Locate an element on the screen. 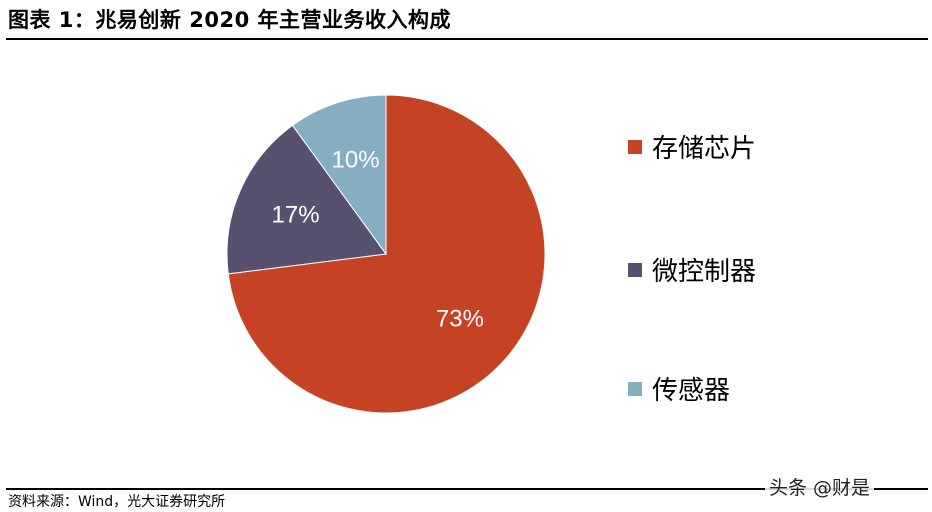  watermark: 头条 @财是 is located at coordinates (820, 486).